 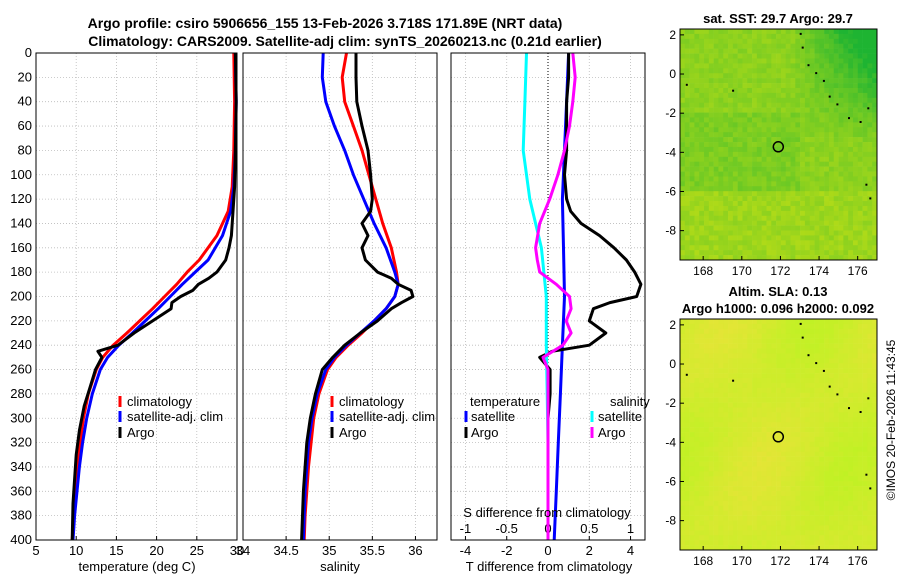 What do you see at coordinates (670, 403) in the screenshot?
I see `y-tick-label: -2` at bounding box center [670, 403].